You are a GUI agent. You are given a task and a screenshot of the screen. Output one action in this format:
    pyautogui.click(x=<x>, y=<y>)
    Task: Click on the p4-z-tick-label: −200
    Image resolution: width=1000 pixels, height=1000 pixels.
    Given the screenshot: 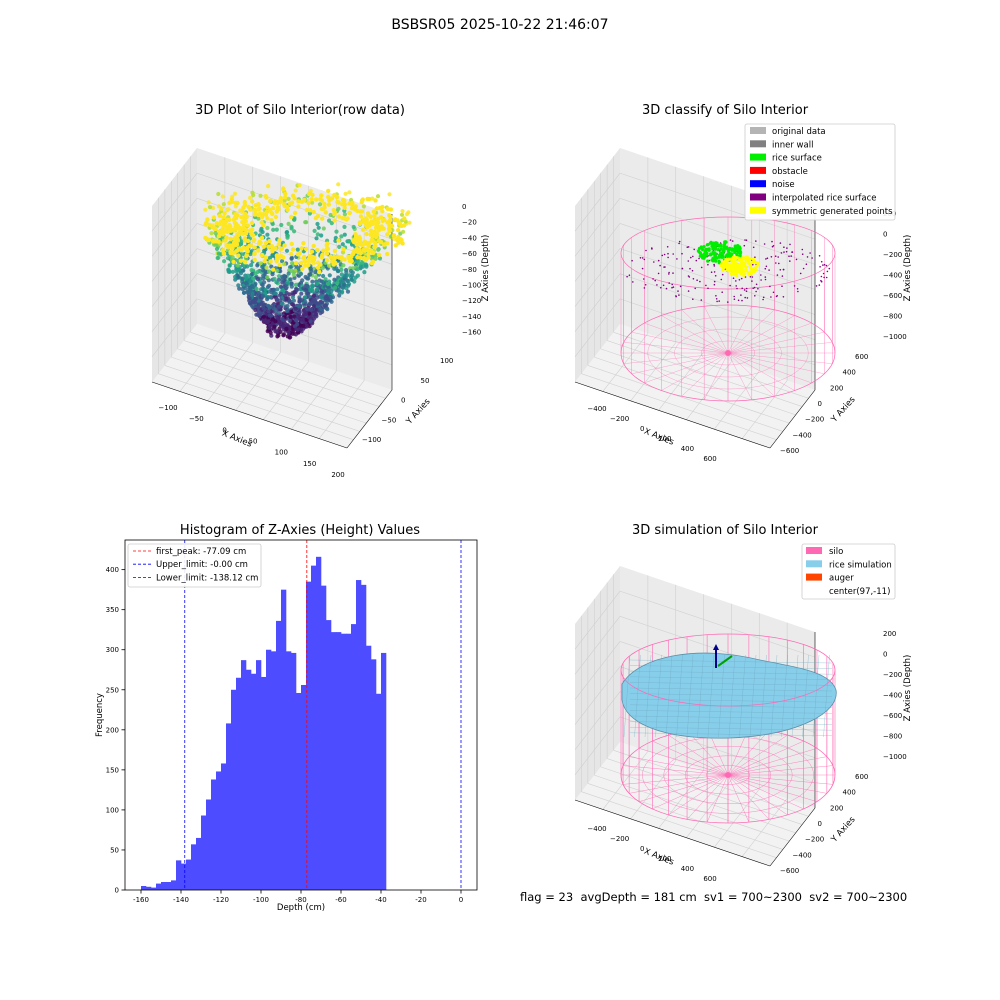 What is the action you would take?
    pyautogui.click(x=892, y=675)
    